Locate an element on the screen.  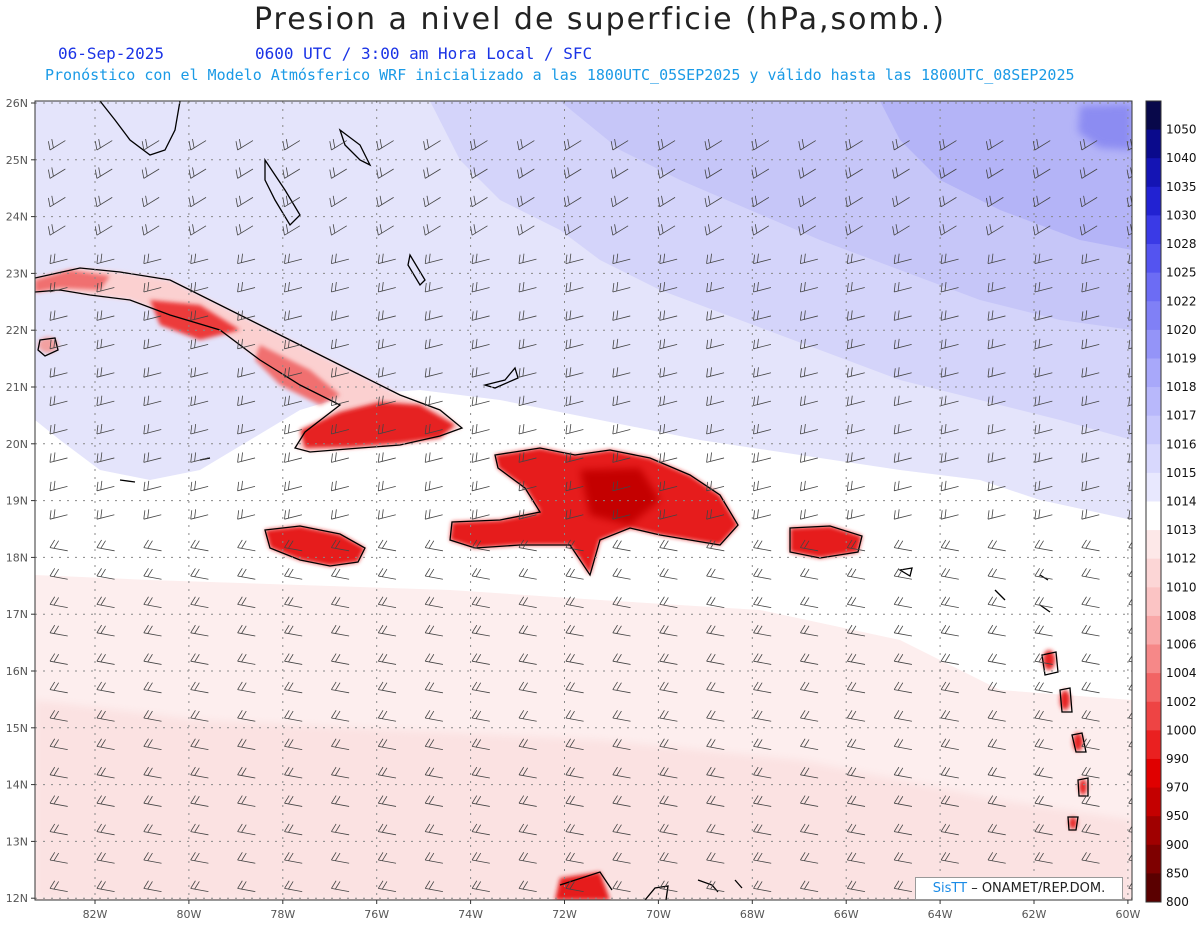
lat-label: 14N is located at coordinates (17, 785).